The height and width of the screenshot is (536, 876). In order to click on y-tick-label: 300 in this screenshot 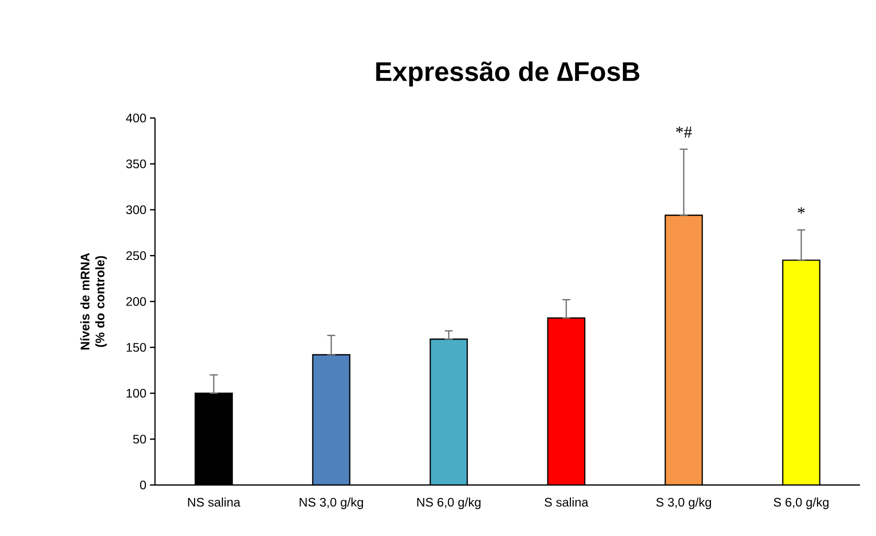, I will do `click(136, 209)`.